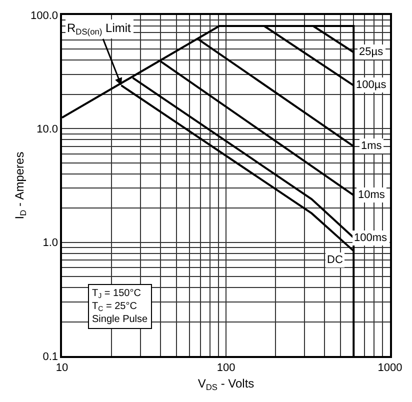 The height and width of the screenshot is (402, 412). Describe the element at coordinates (371, 238) in the screenshot. I see `annotation: 100ms` at that location.